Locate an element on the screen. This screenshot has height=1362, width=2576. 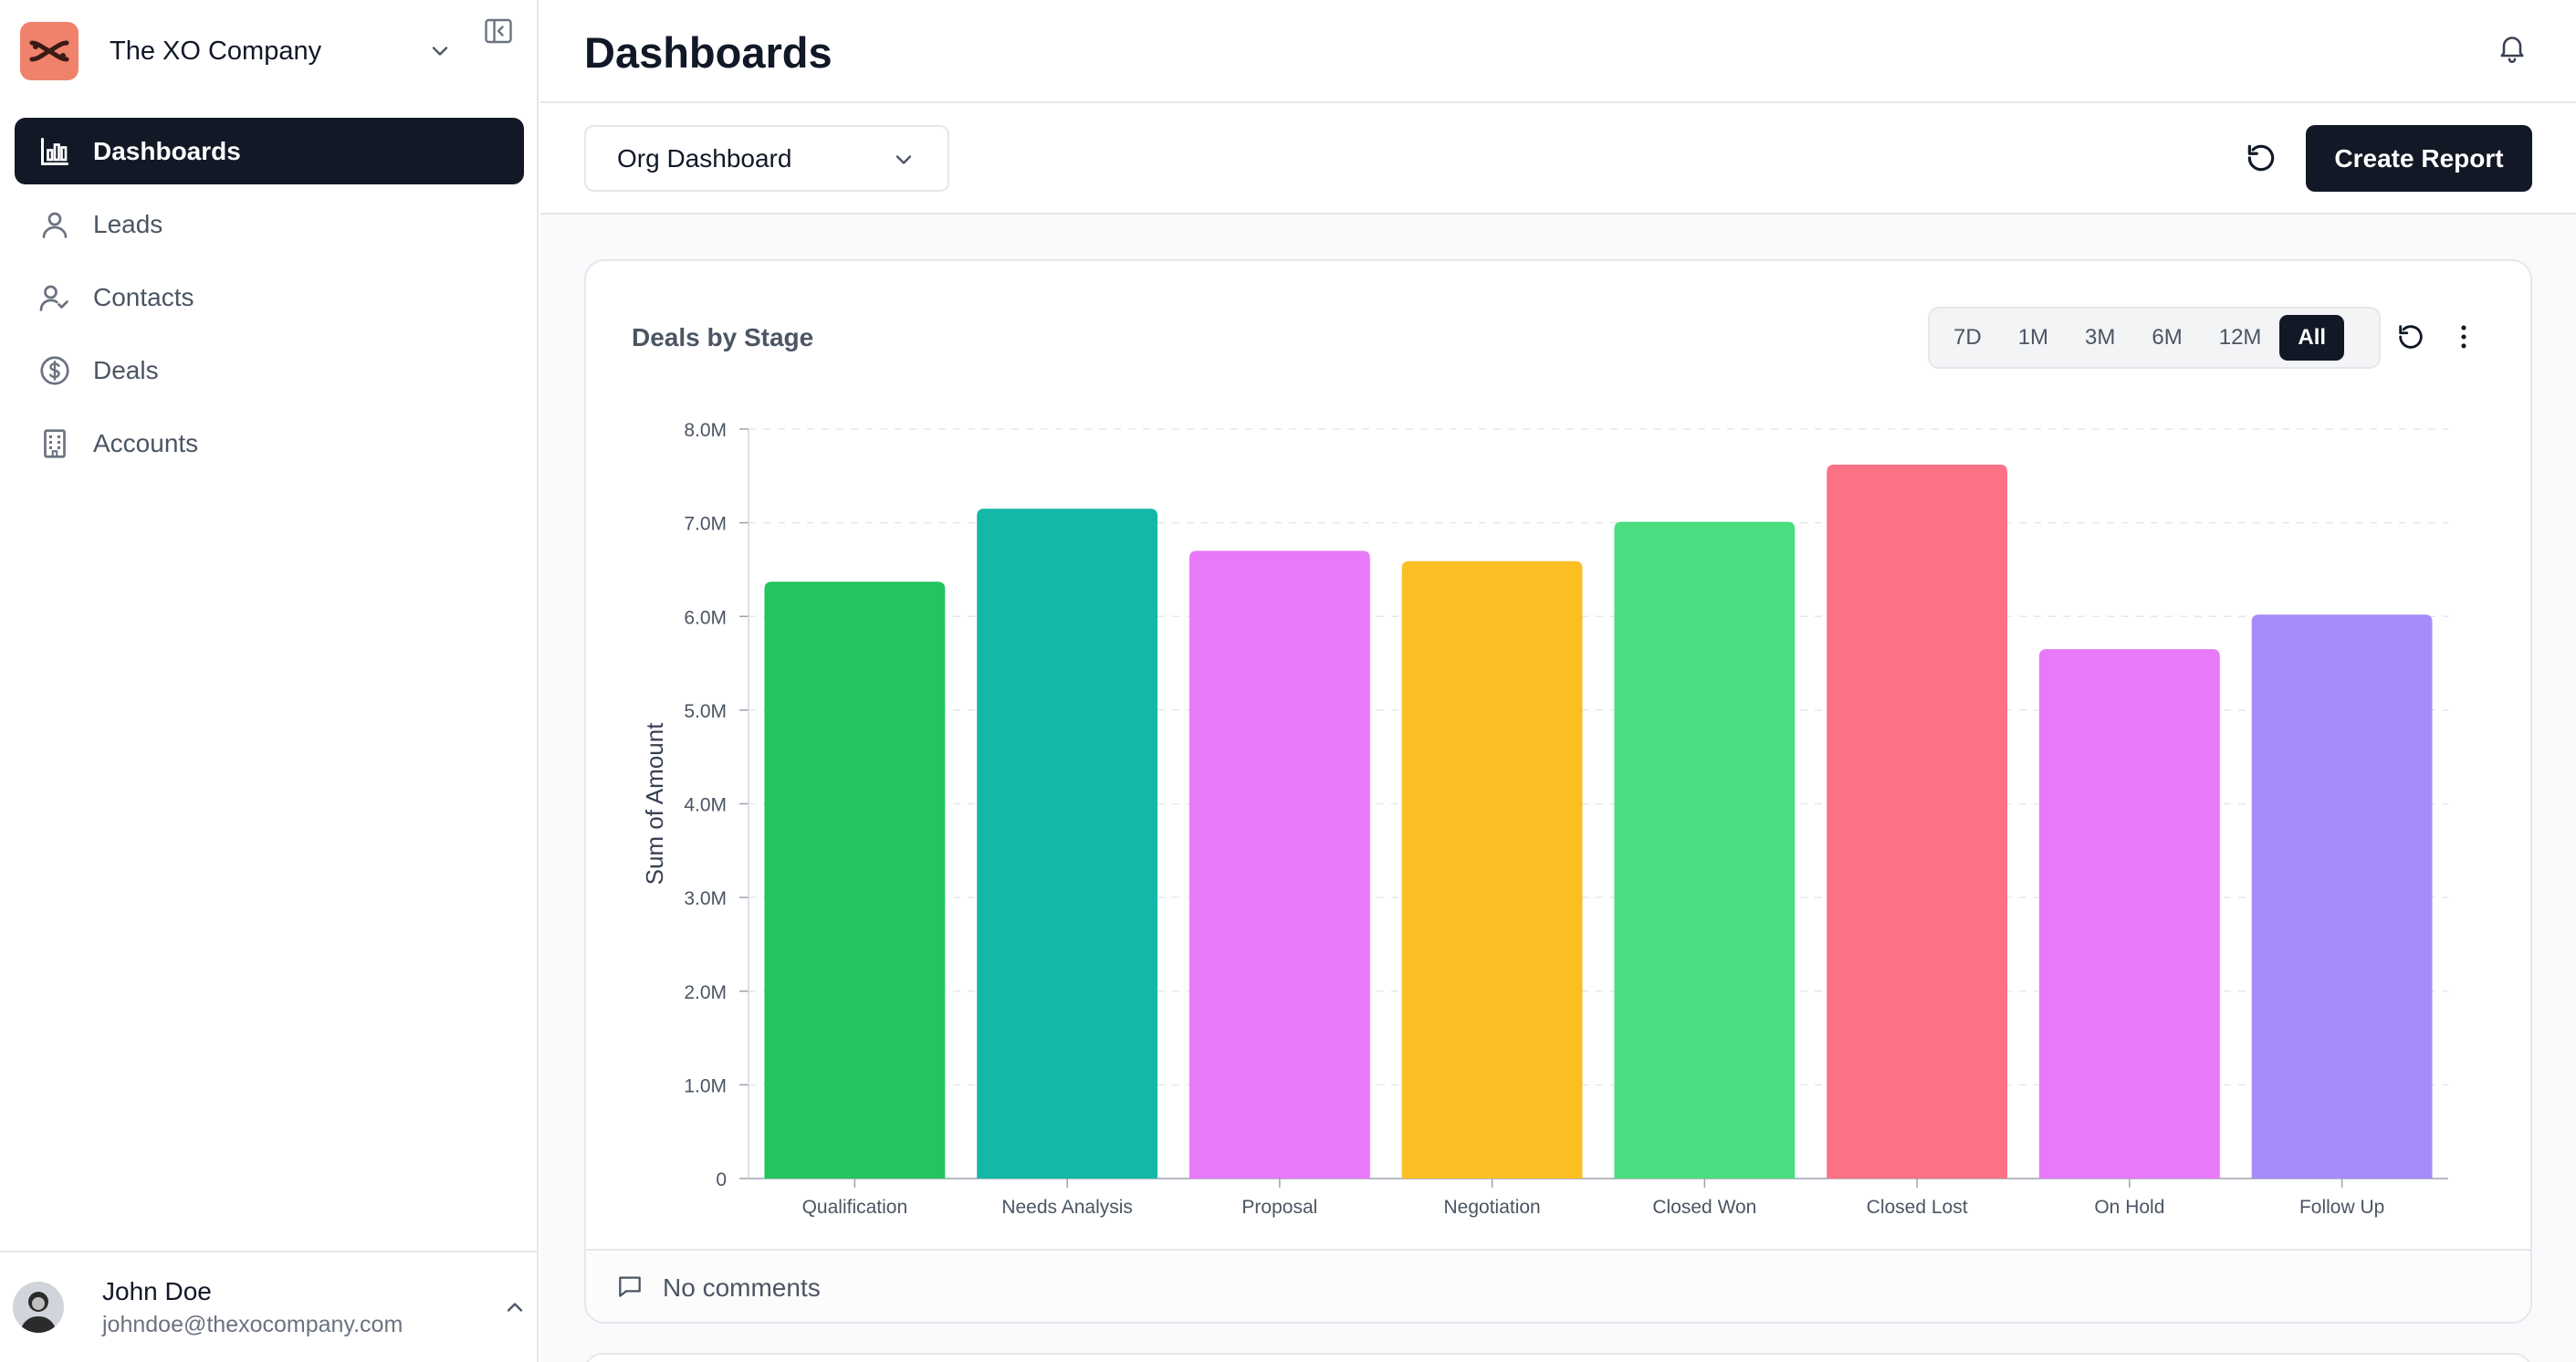
dashboard-select-value: Org Dashboard is located at coordinates (704, 158).